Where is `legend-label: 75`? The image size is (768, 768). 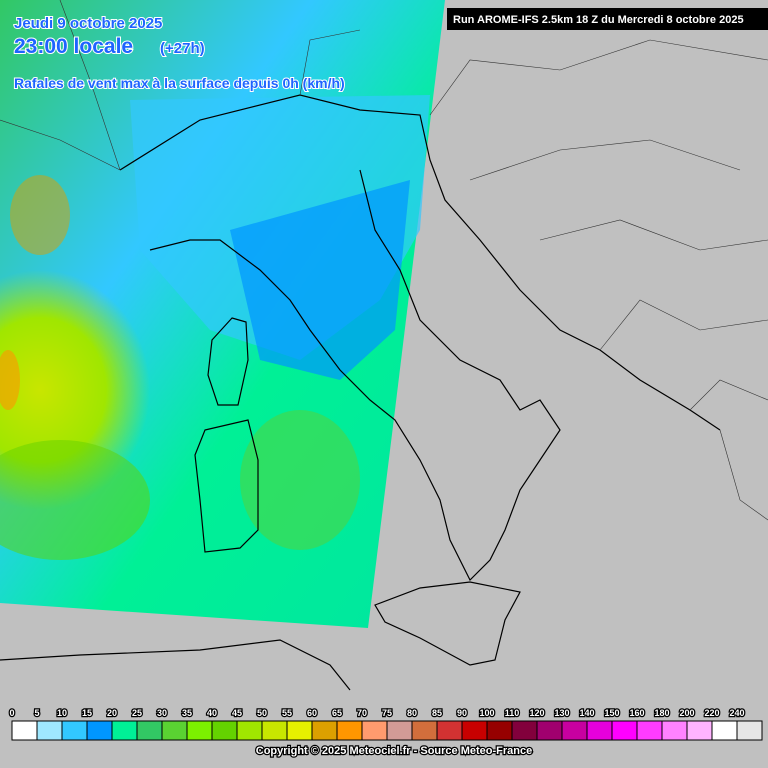 legend-label: 75 is located at coordinates (387, 713).